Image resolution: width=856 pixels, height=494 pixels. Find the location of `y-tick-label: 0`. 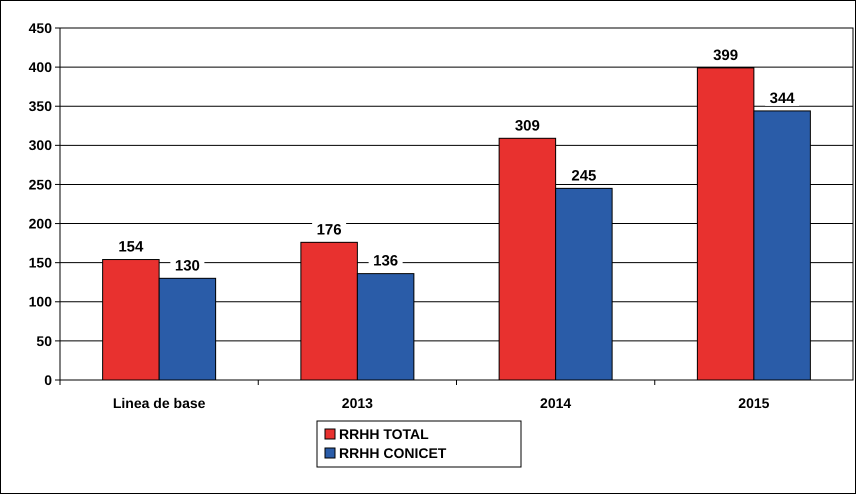

y-tick-label: 0 is located at coordinates (48, 380).